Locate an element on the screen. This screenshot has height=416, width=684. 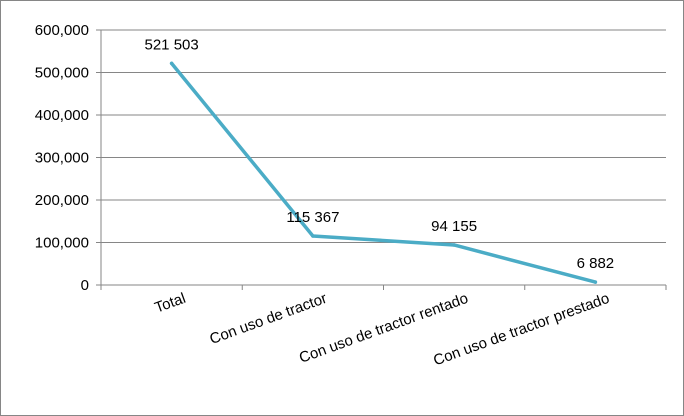
y-tick-label: 400,000 is located at coordinates (62, 115).